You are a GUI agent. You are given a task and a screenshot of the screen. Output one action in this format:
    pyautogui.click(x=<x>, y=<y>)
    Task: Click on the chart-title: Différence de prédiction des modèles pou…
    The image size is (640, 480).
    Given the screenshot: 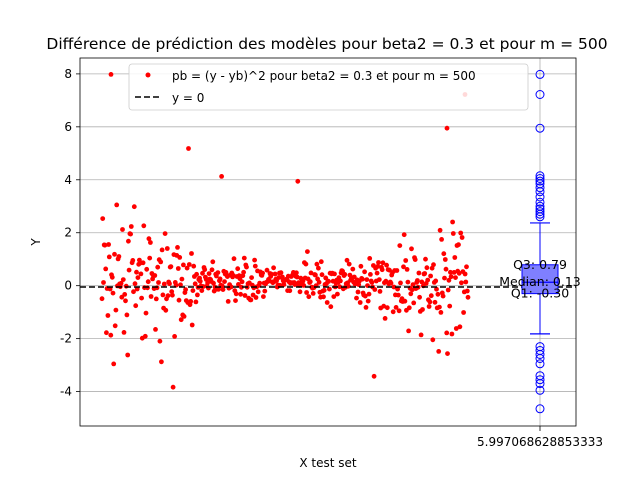 What is the action you would take?
    pyautogui.click(x=326, y=44)
    